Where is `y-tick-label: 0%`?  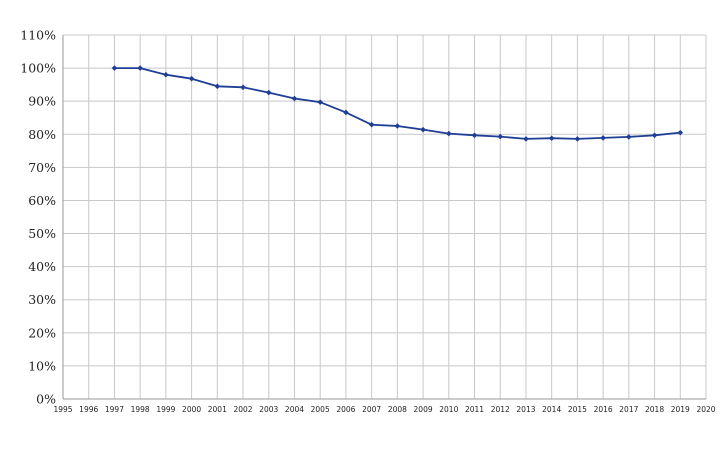 y-tick-label: 0% is located at coordinates (46, 399).